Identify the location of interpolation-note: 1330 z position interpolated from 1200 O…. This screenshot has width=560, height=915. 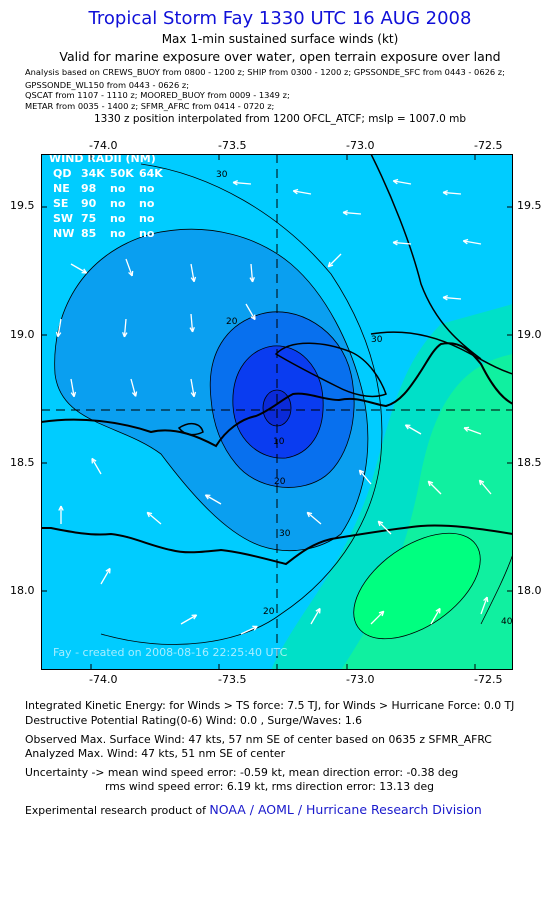
(280, 119).